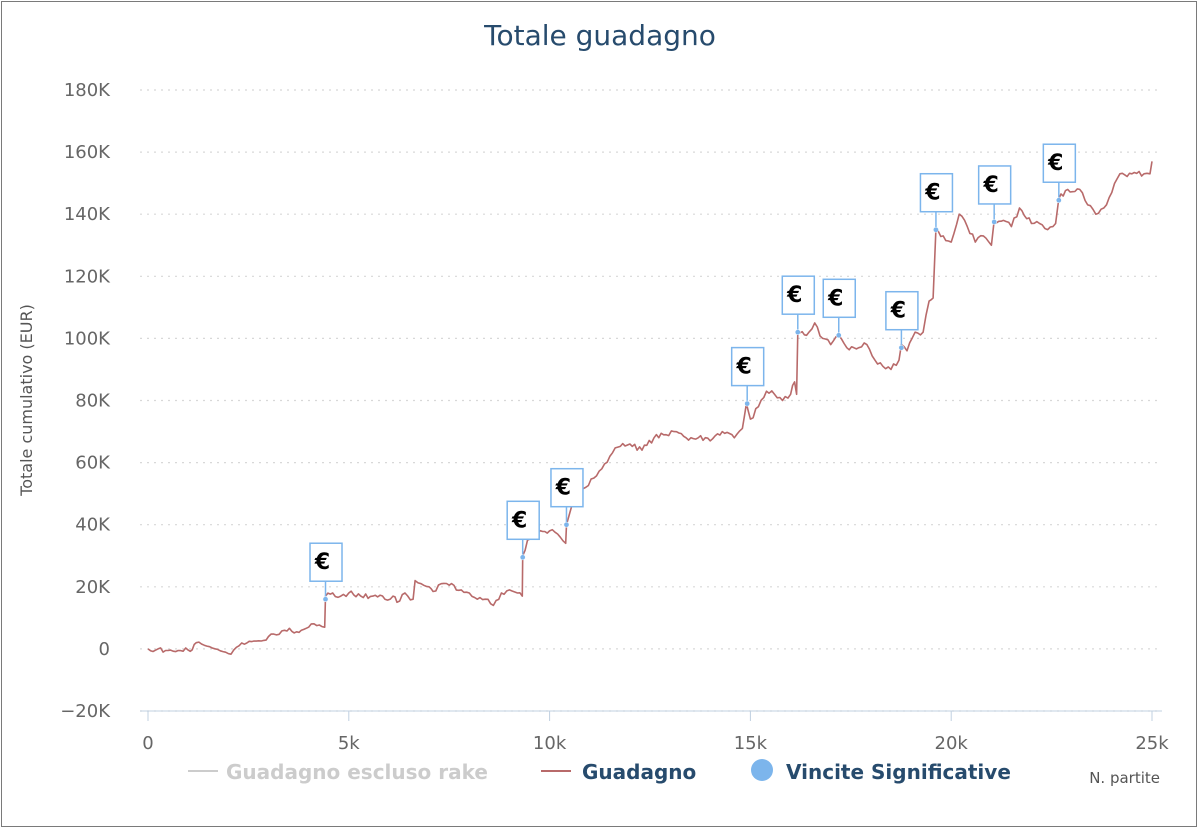  Describe the element at coordinates (87, 90) in the screenshot. I see `y-tick-label: 180K` at that location.